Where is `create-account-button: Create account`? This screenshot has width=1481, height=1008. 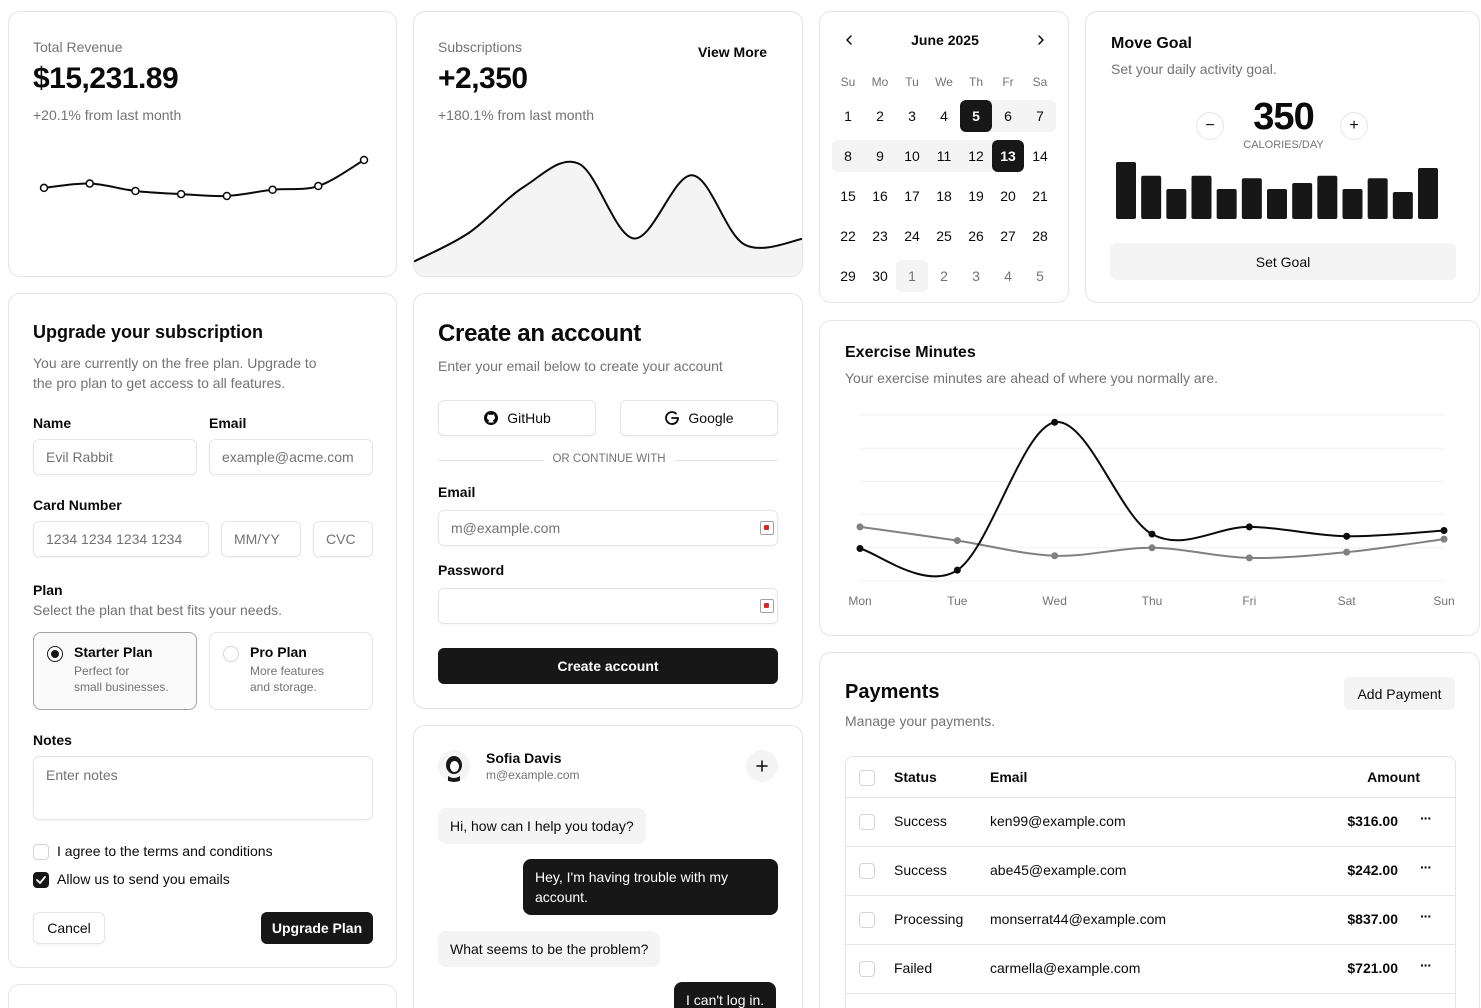
create-account-button: Create account is located at coordinates (608, 666).